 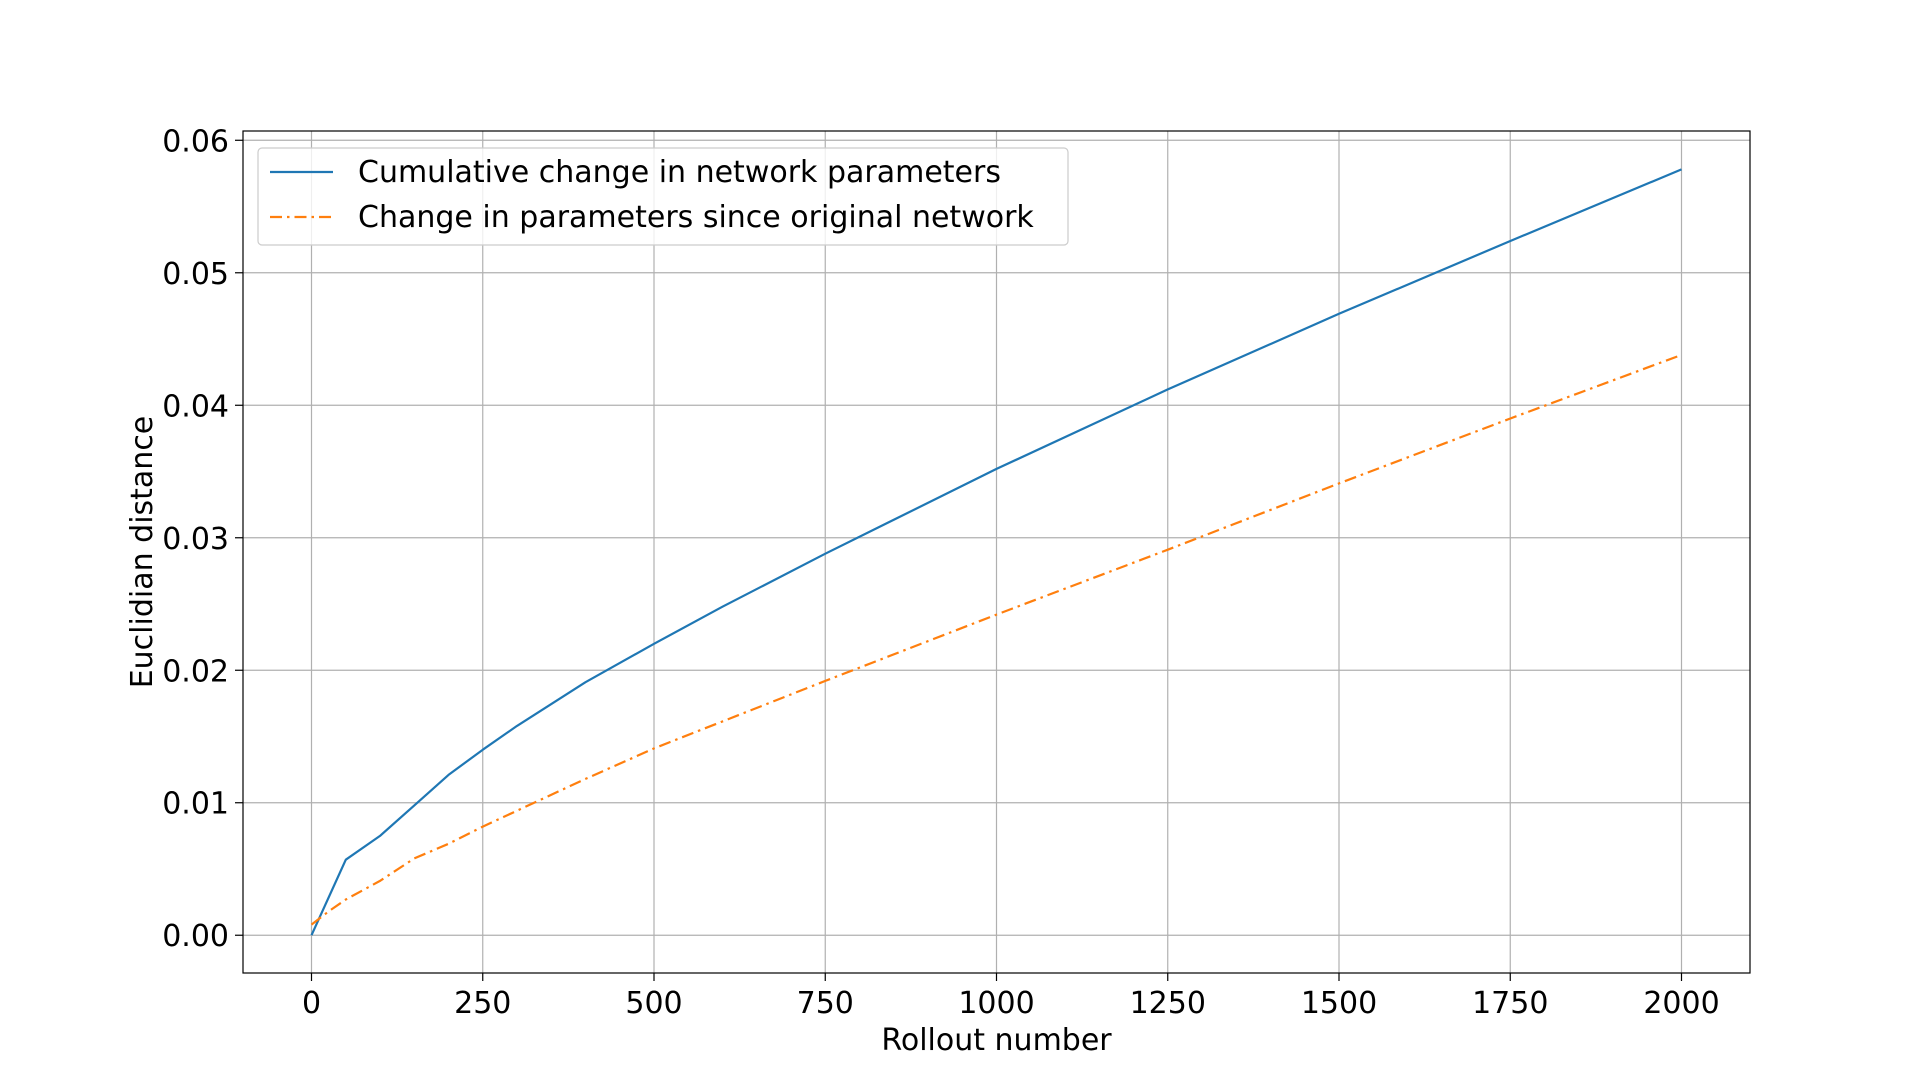 I want to click on x-tick-label: 250, so click(x=482, y=1003).